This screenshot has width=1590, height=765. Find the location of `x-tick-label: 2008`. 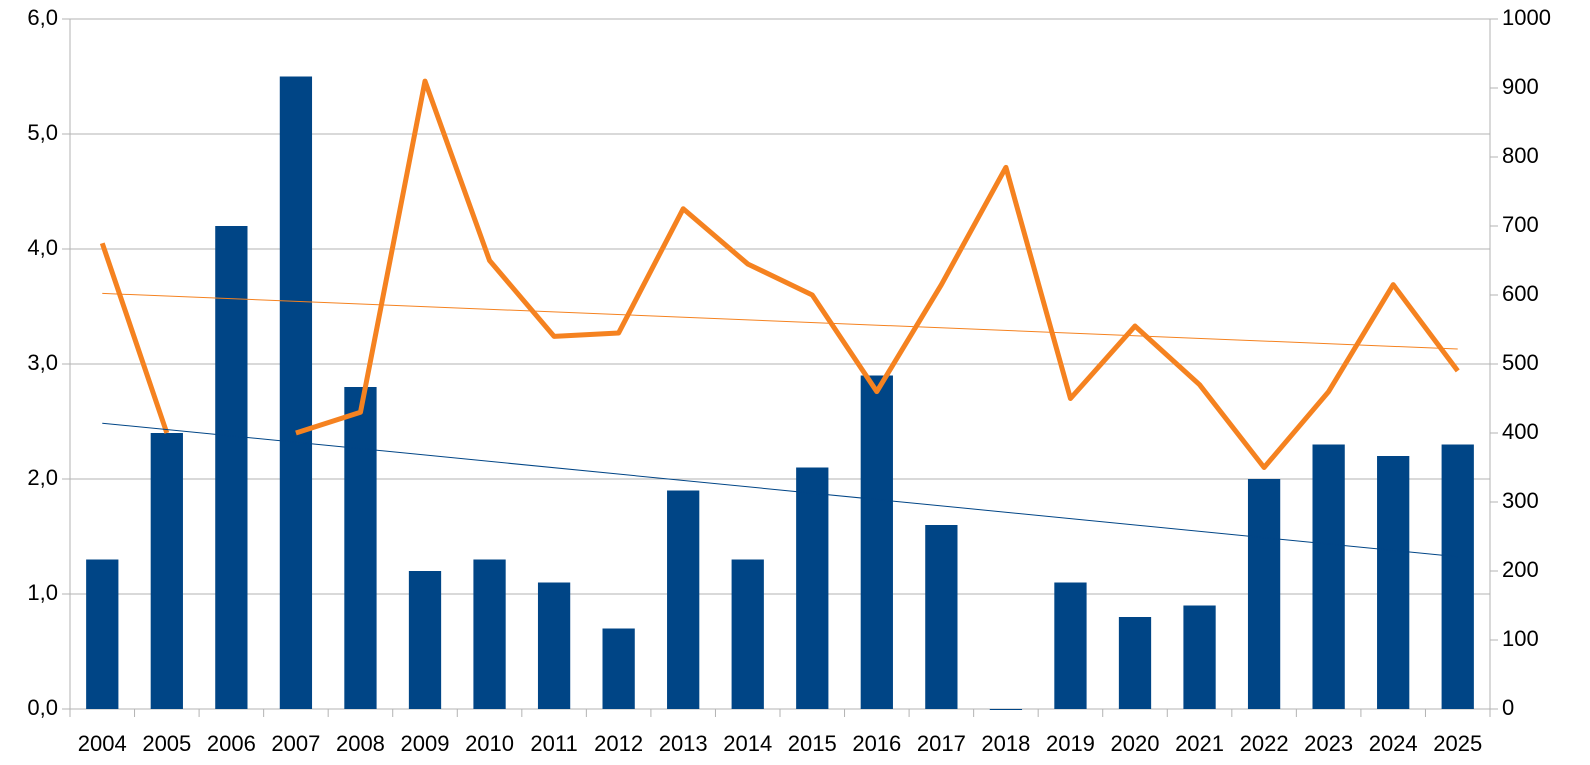

x-tick-label: 2008 is located at coordinates (360, 743).